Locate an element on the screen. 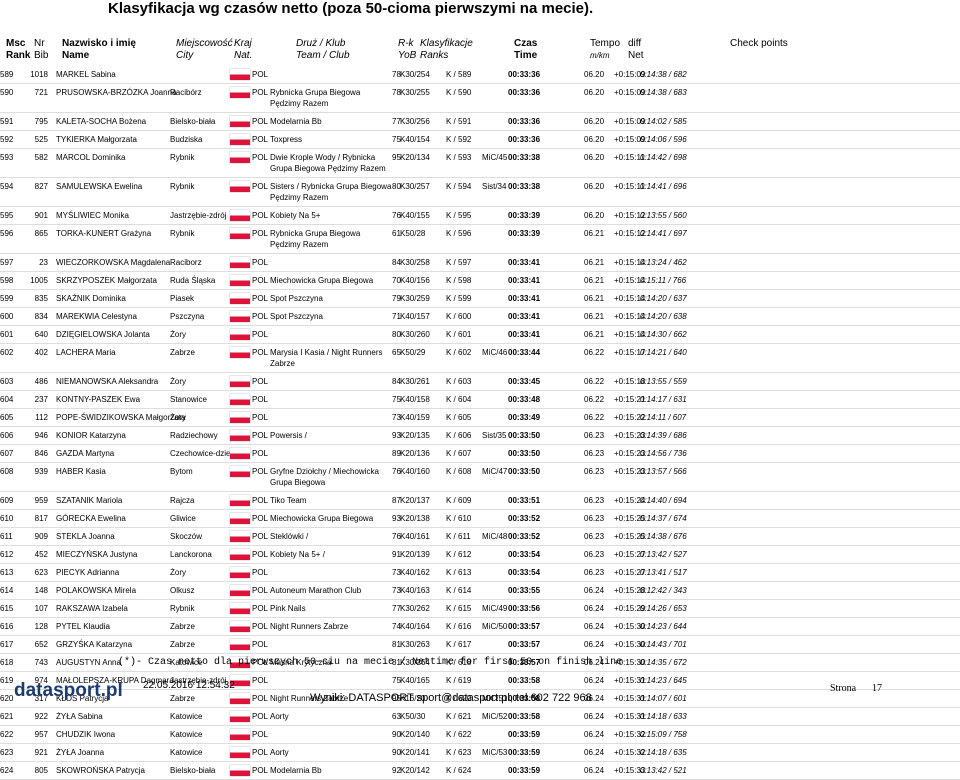 Image resolution: width=960 pixels, height=780 pixels. bib: 795 is located at coordinates (41, 121).